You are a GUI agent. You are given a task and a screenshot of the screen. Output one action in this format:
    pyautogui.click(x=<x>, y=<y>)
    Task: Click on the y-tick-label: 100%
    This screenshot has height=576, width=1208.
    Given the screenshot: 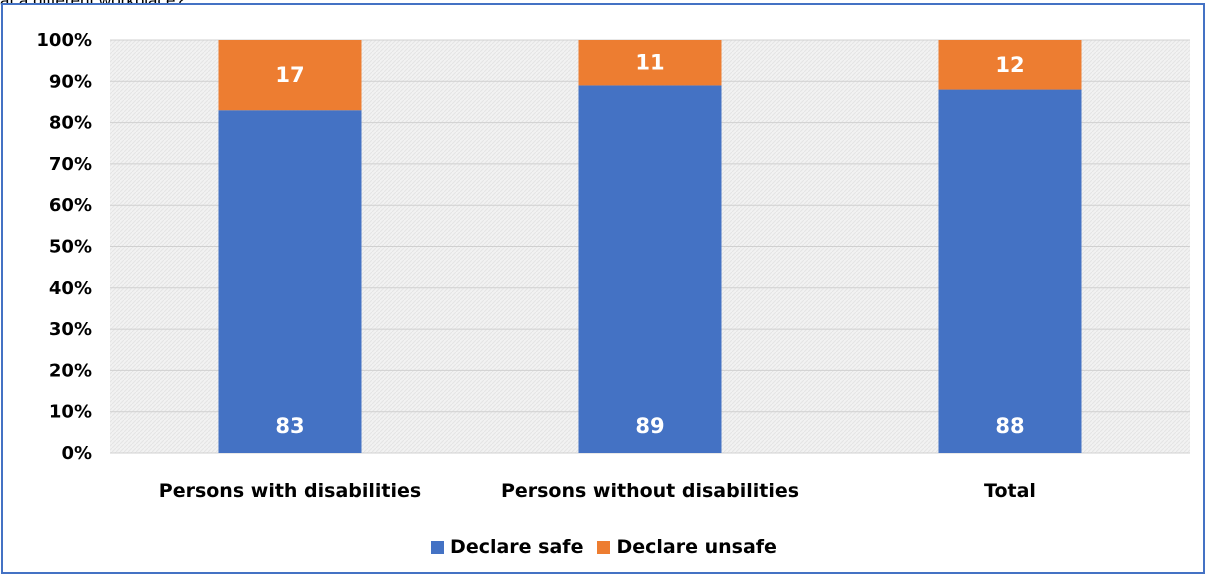 What is the action you would take?
    pyautogui.click(x=64, y=40)
    